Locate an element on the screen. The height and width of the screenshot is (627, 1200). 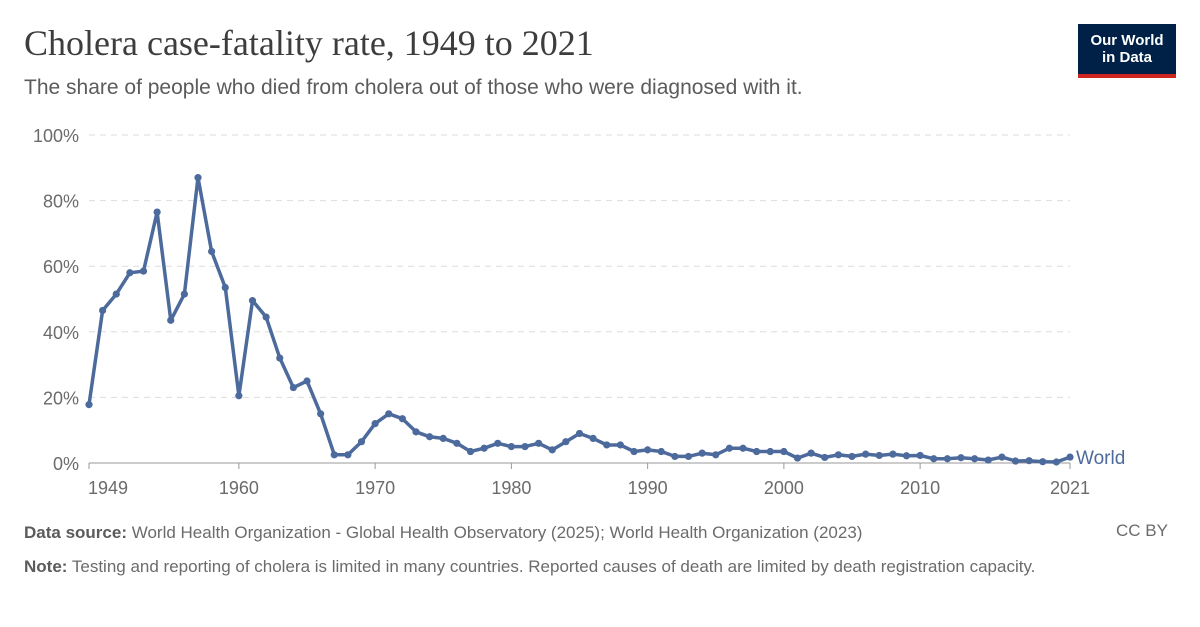
y-tick-label: 100% is located at coordinates (56, 136).